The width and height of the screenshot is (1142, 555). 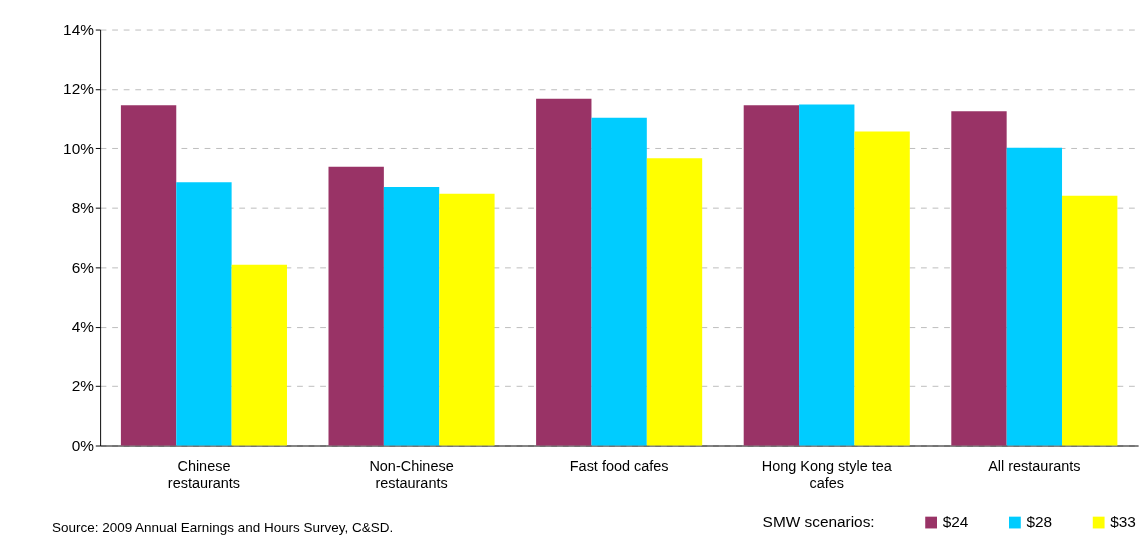 I want to click on y-tick-label: 4%, so click(x=83, y=326).